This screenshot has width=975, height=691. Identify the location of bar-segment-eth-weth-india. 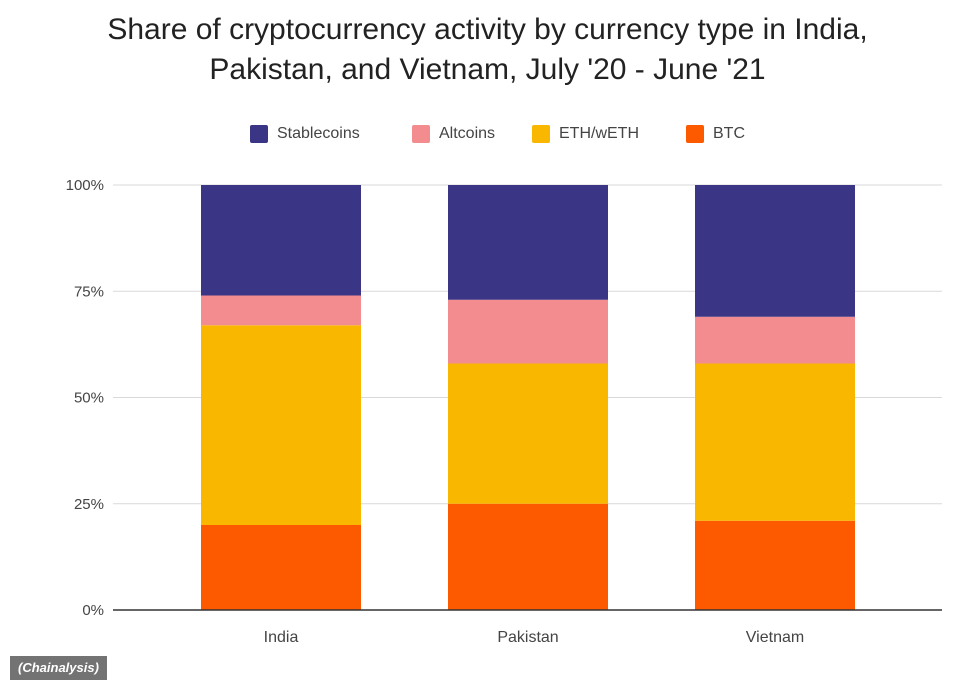
(281, 425).